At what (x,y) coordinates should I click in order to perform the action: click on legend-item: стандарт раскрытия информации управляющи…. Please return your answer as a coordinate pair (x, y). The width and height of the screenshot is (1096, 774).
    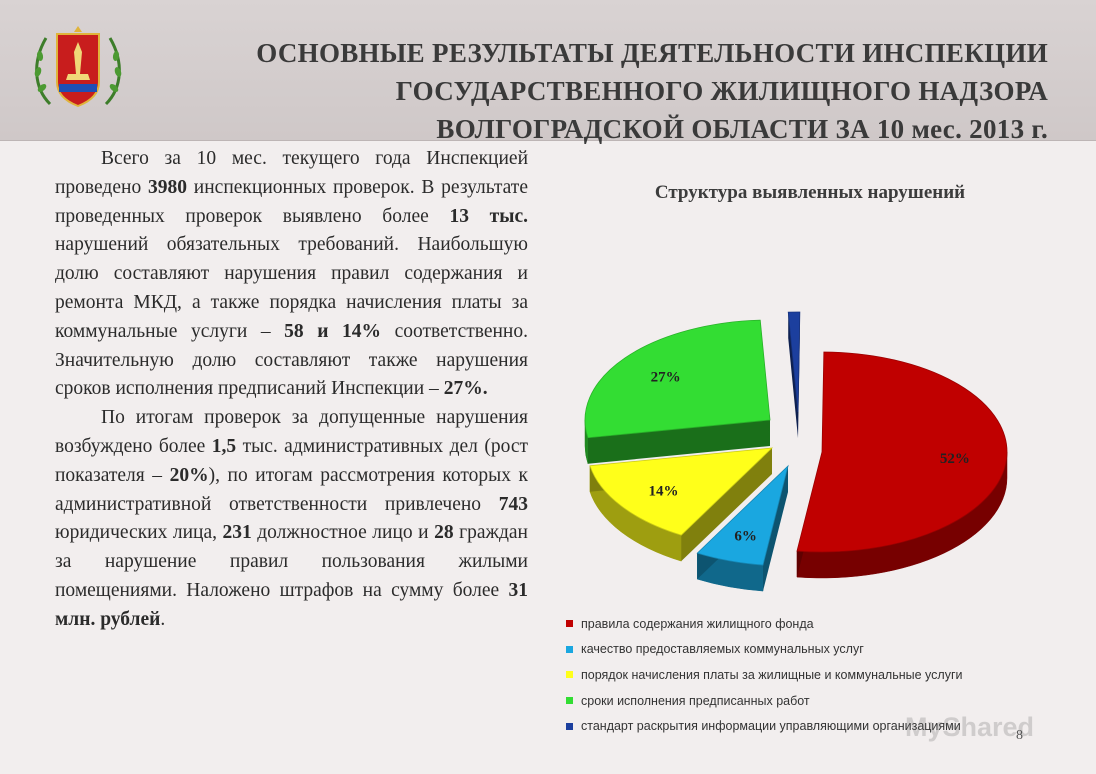
    Looking at the image, I should click on (806, 726).